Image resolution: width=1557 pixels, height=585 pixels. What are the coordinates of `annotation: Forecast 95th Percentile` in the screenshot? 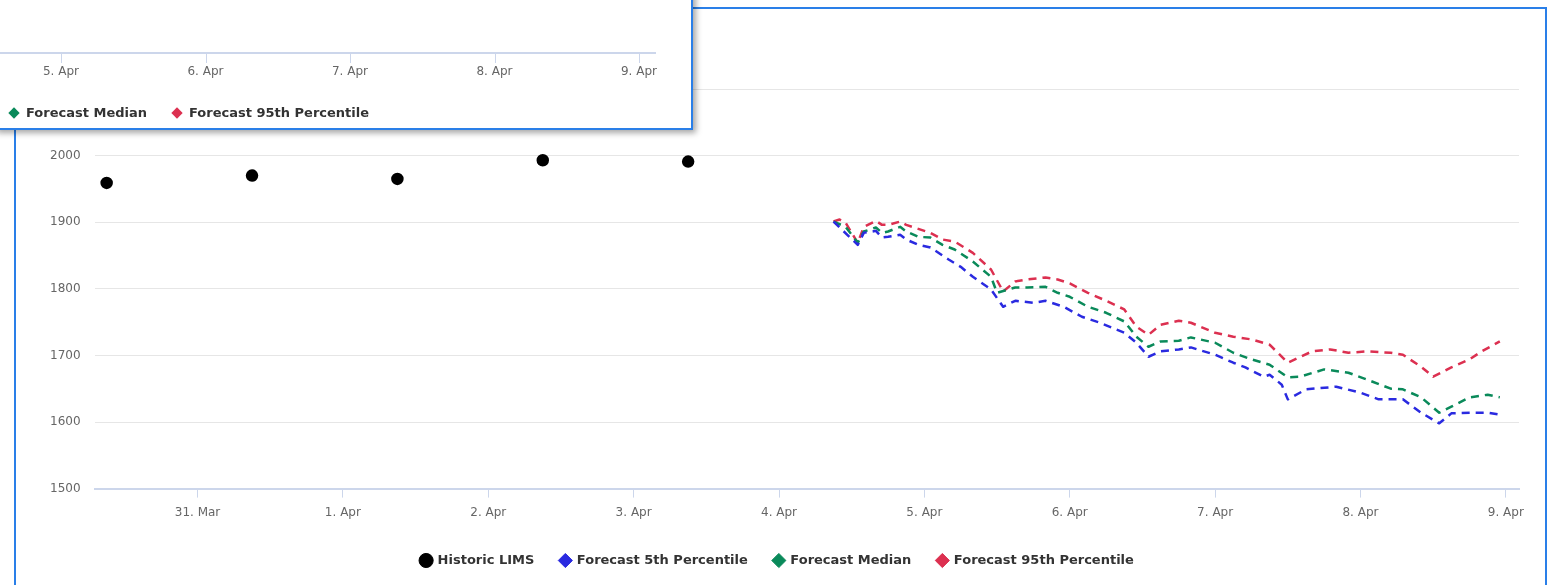 It's located at (279, 112).